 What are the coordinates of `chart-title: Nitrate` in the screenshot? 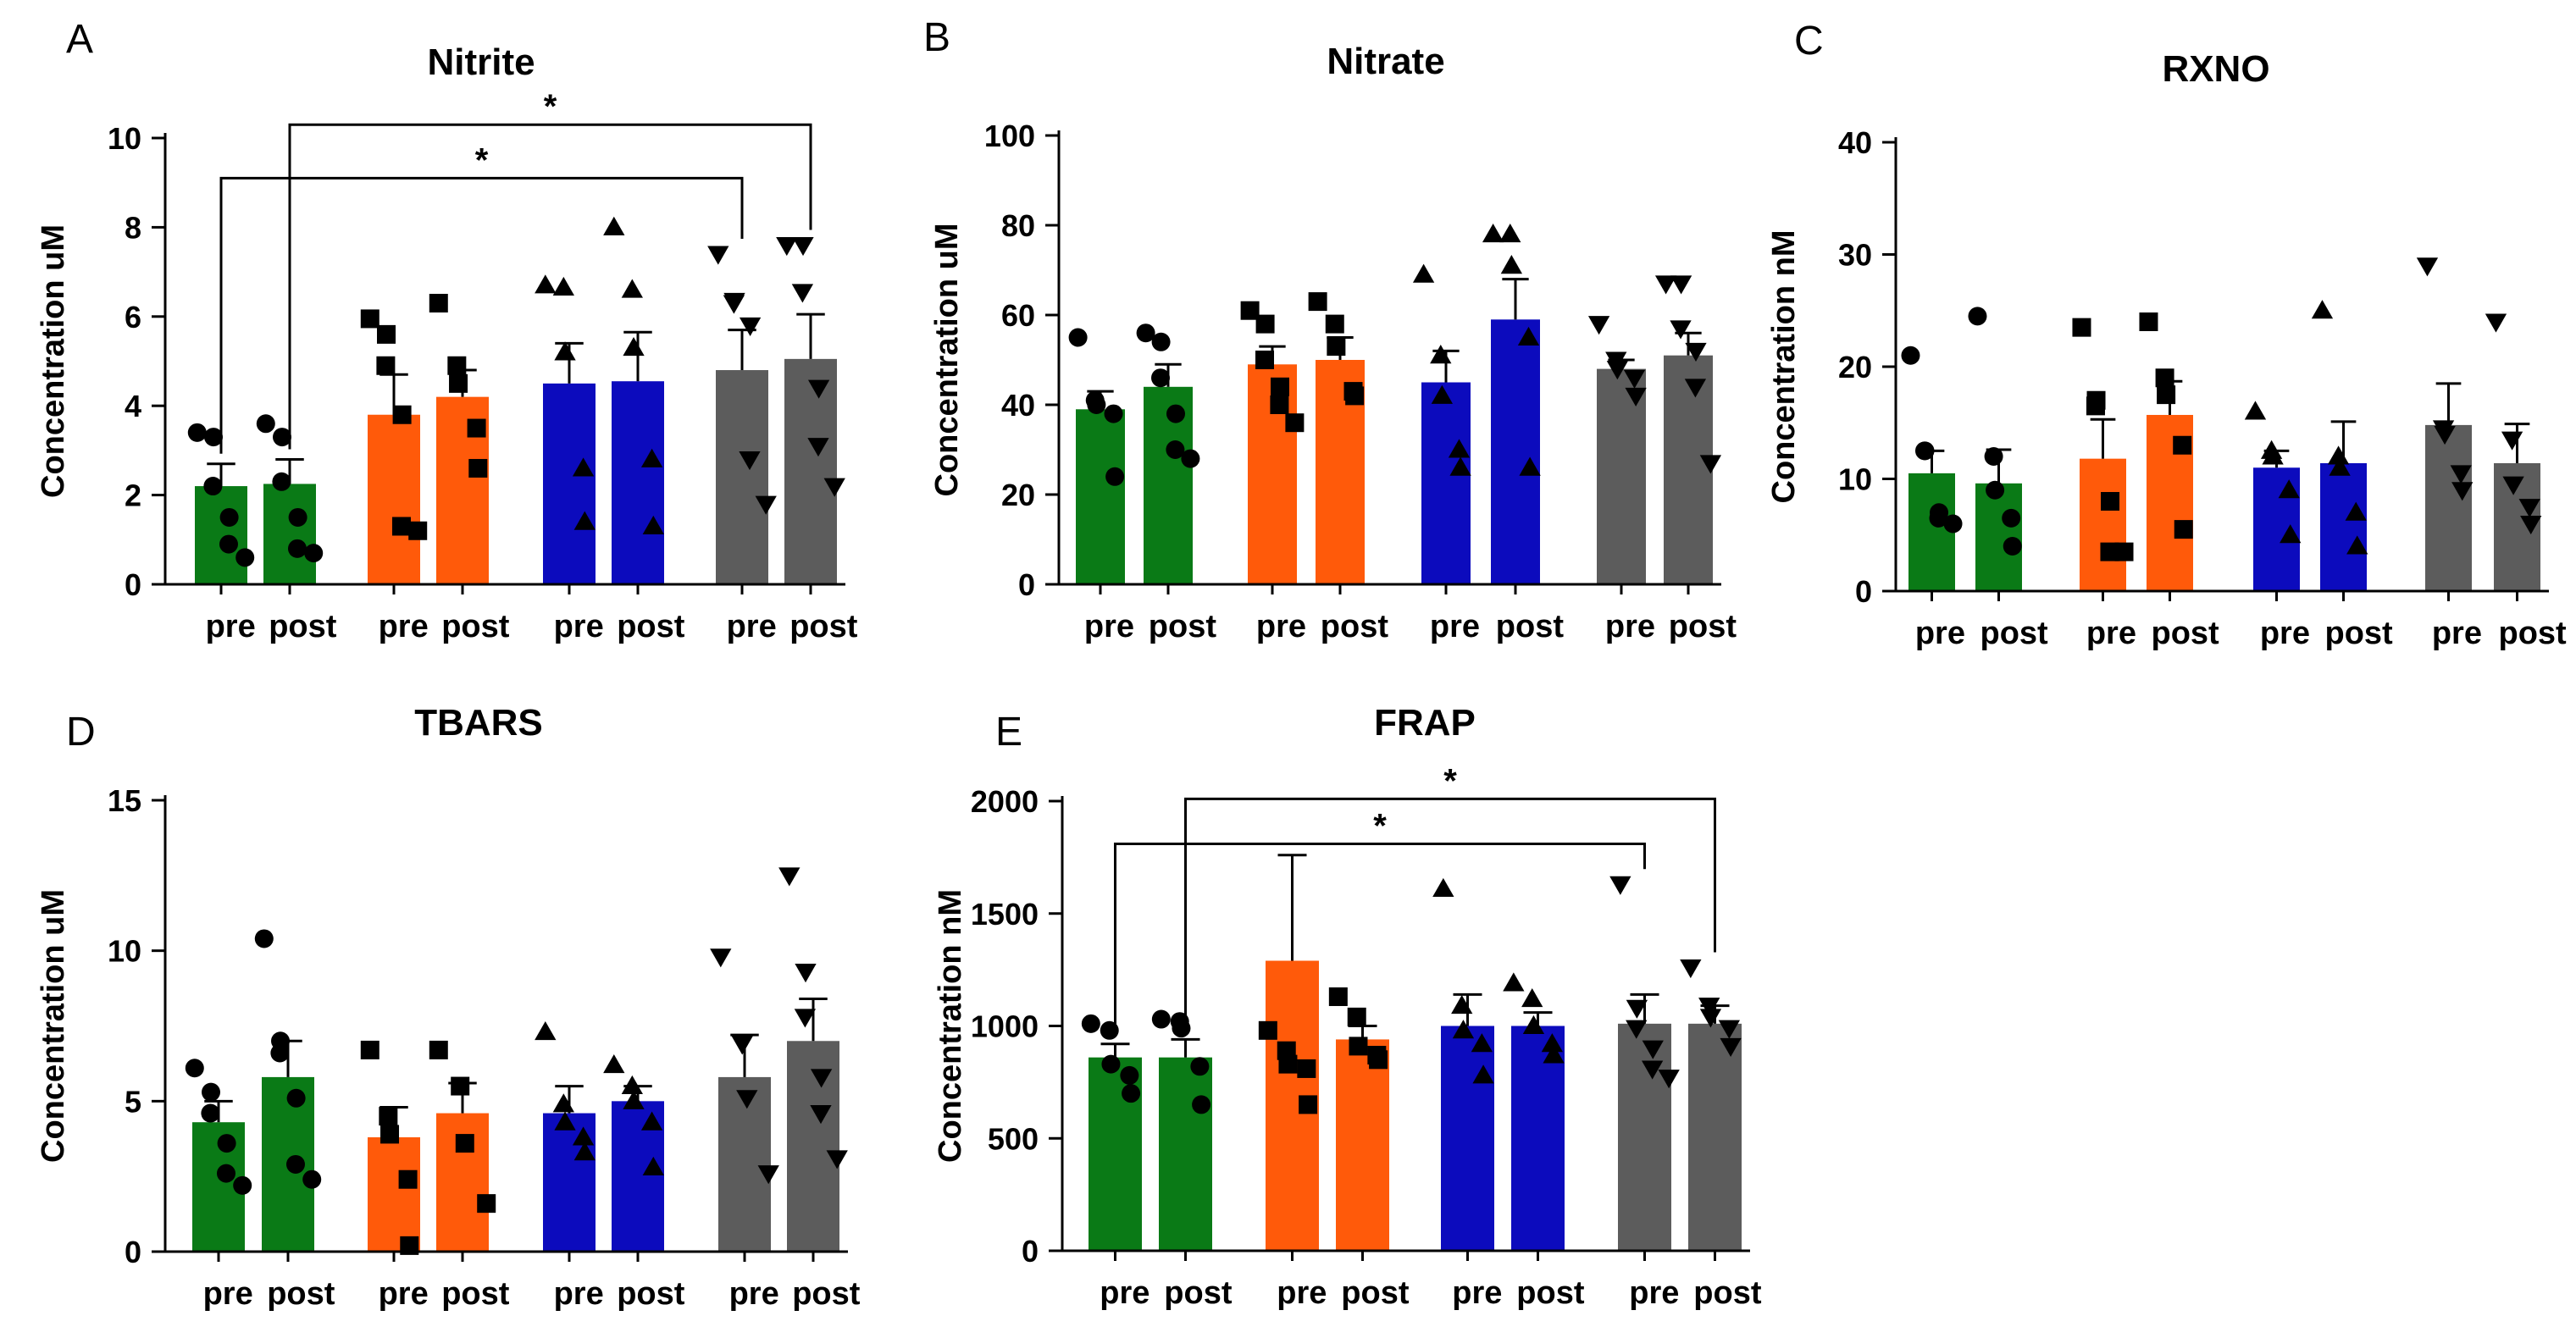 It's located at (1385, 61).